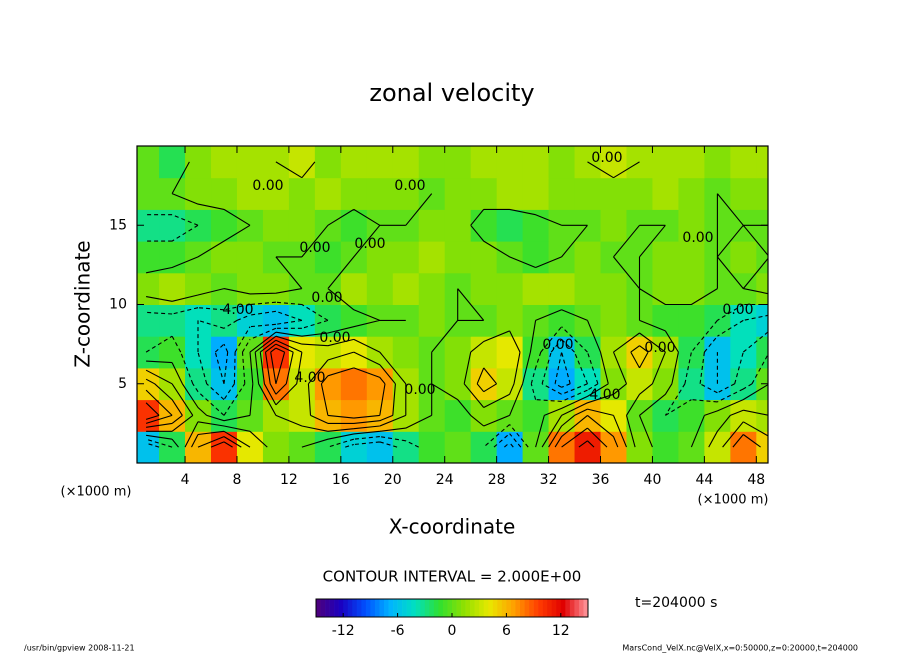 The height and width of the screenshot is (654, 904). Describe the element at coordinates (601, 480) in the screenshot. I see `x-tick-label: 36` at that location.